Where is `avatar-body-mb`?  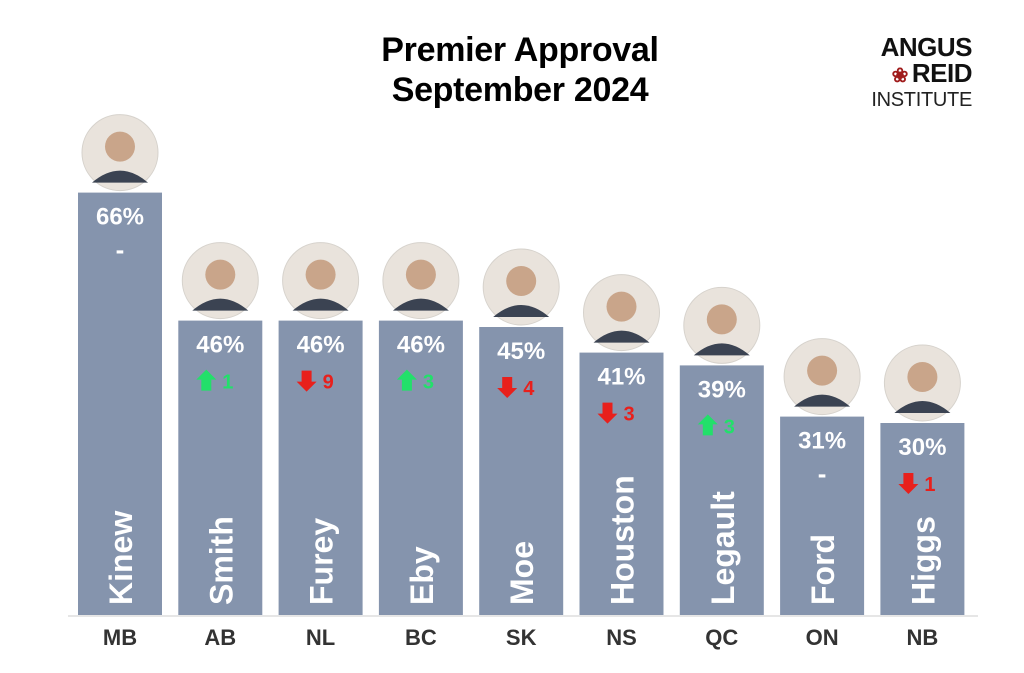
avatar-body-mb is located at coordinates (120, 176).